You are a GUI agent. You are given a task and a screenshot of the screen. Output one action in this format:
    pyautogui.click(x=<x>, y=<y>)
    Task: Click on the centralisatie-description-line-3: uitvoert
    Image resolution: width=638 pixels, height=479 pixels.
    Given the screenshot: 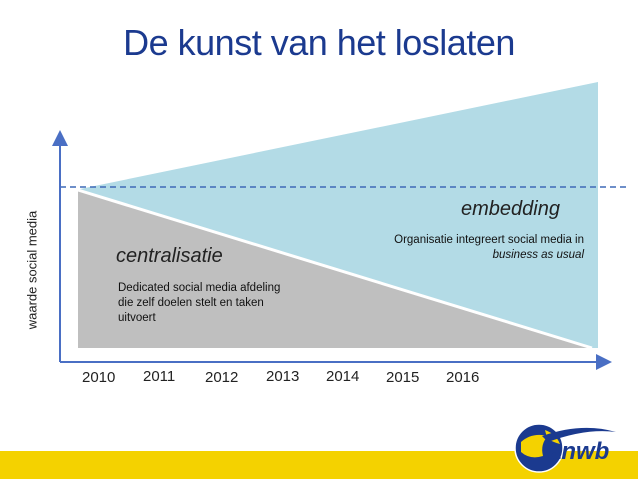 What is the action you would take?
    pyautogui.click(x=137, y=318)
    